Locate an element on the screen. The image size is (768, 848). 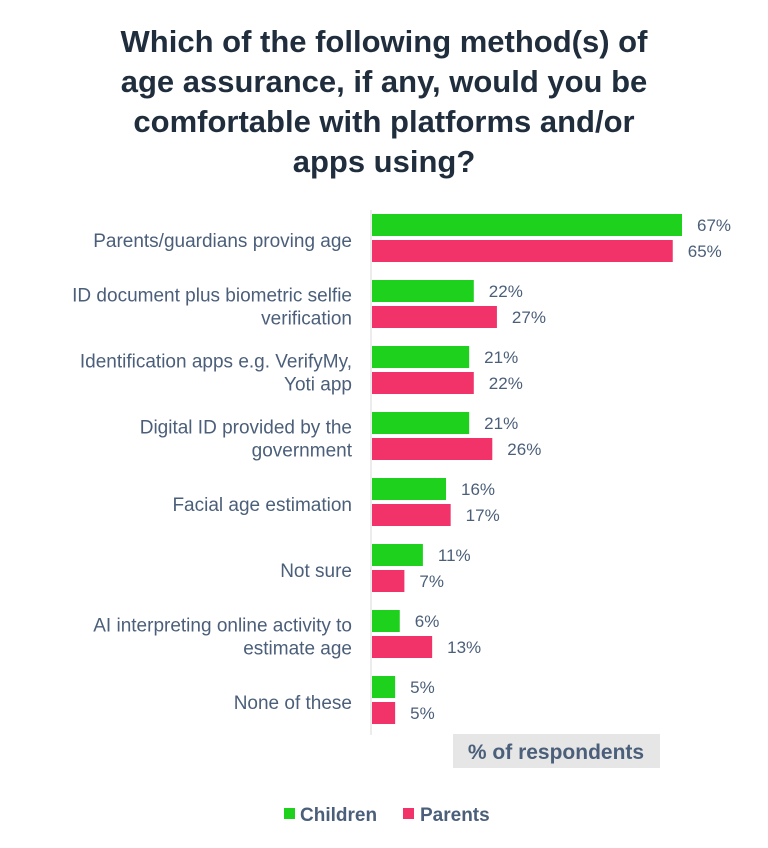
x-axis-label: % of respondents is located at coordinates (556, 751).